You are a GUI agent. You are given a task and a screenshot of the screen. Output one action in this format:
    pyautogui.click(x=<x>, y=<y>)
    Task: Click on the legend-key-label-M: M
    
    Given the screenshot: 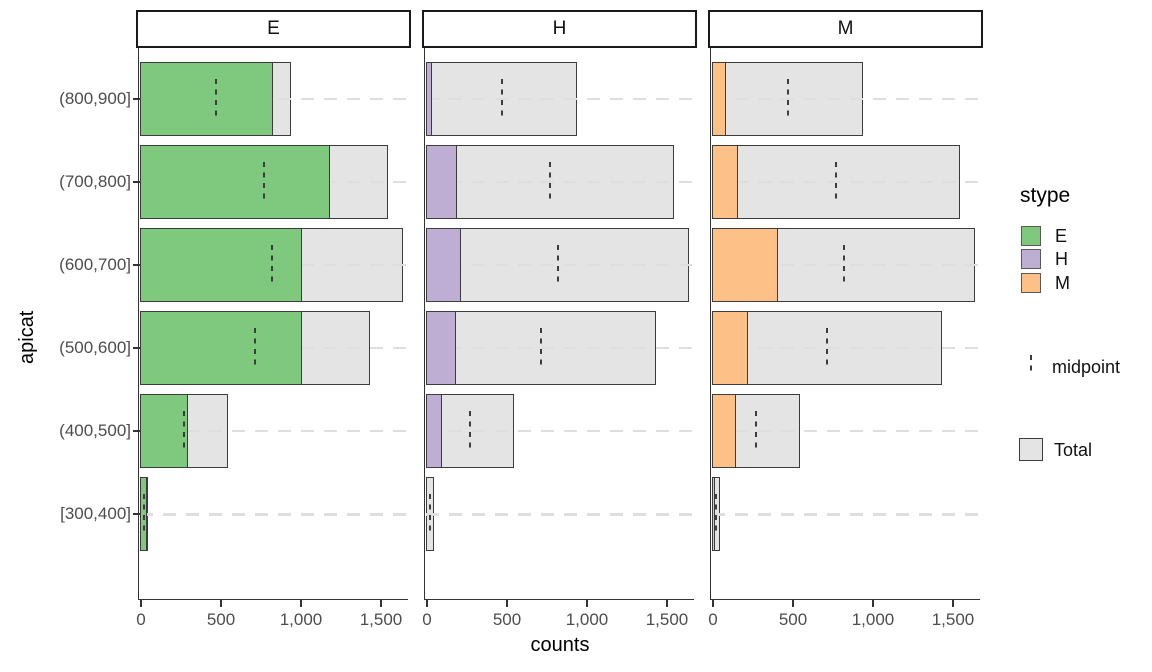 What is the action you would take?
    pyautogui.click(x=1062, y=282)
    